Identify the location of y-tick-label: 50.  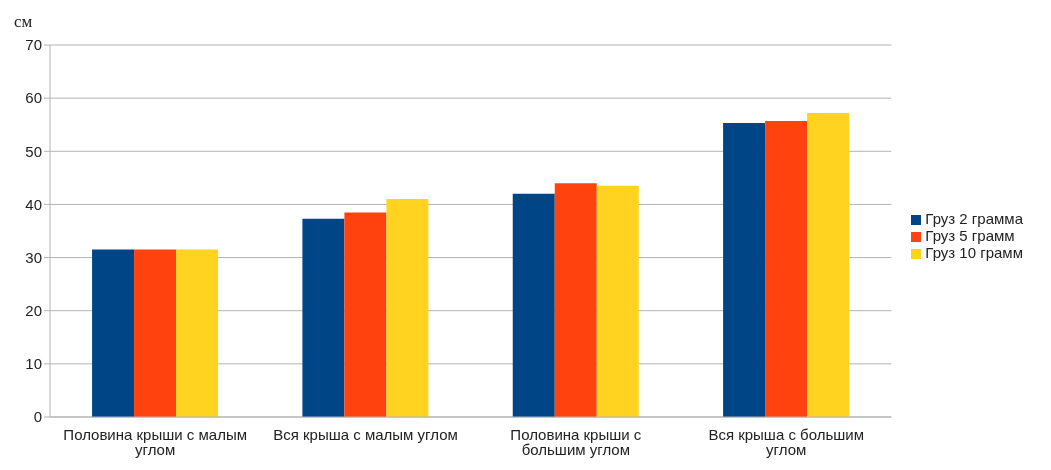
(33, 151).